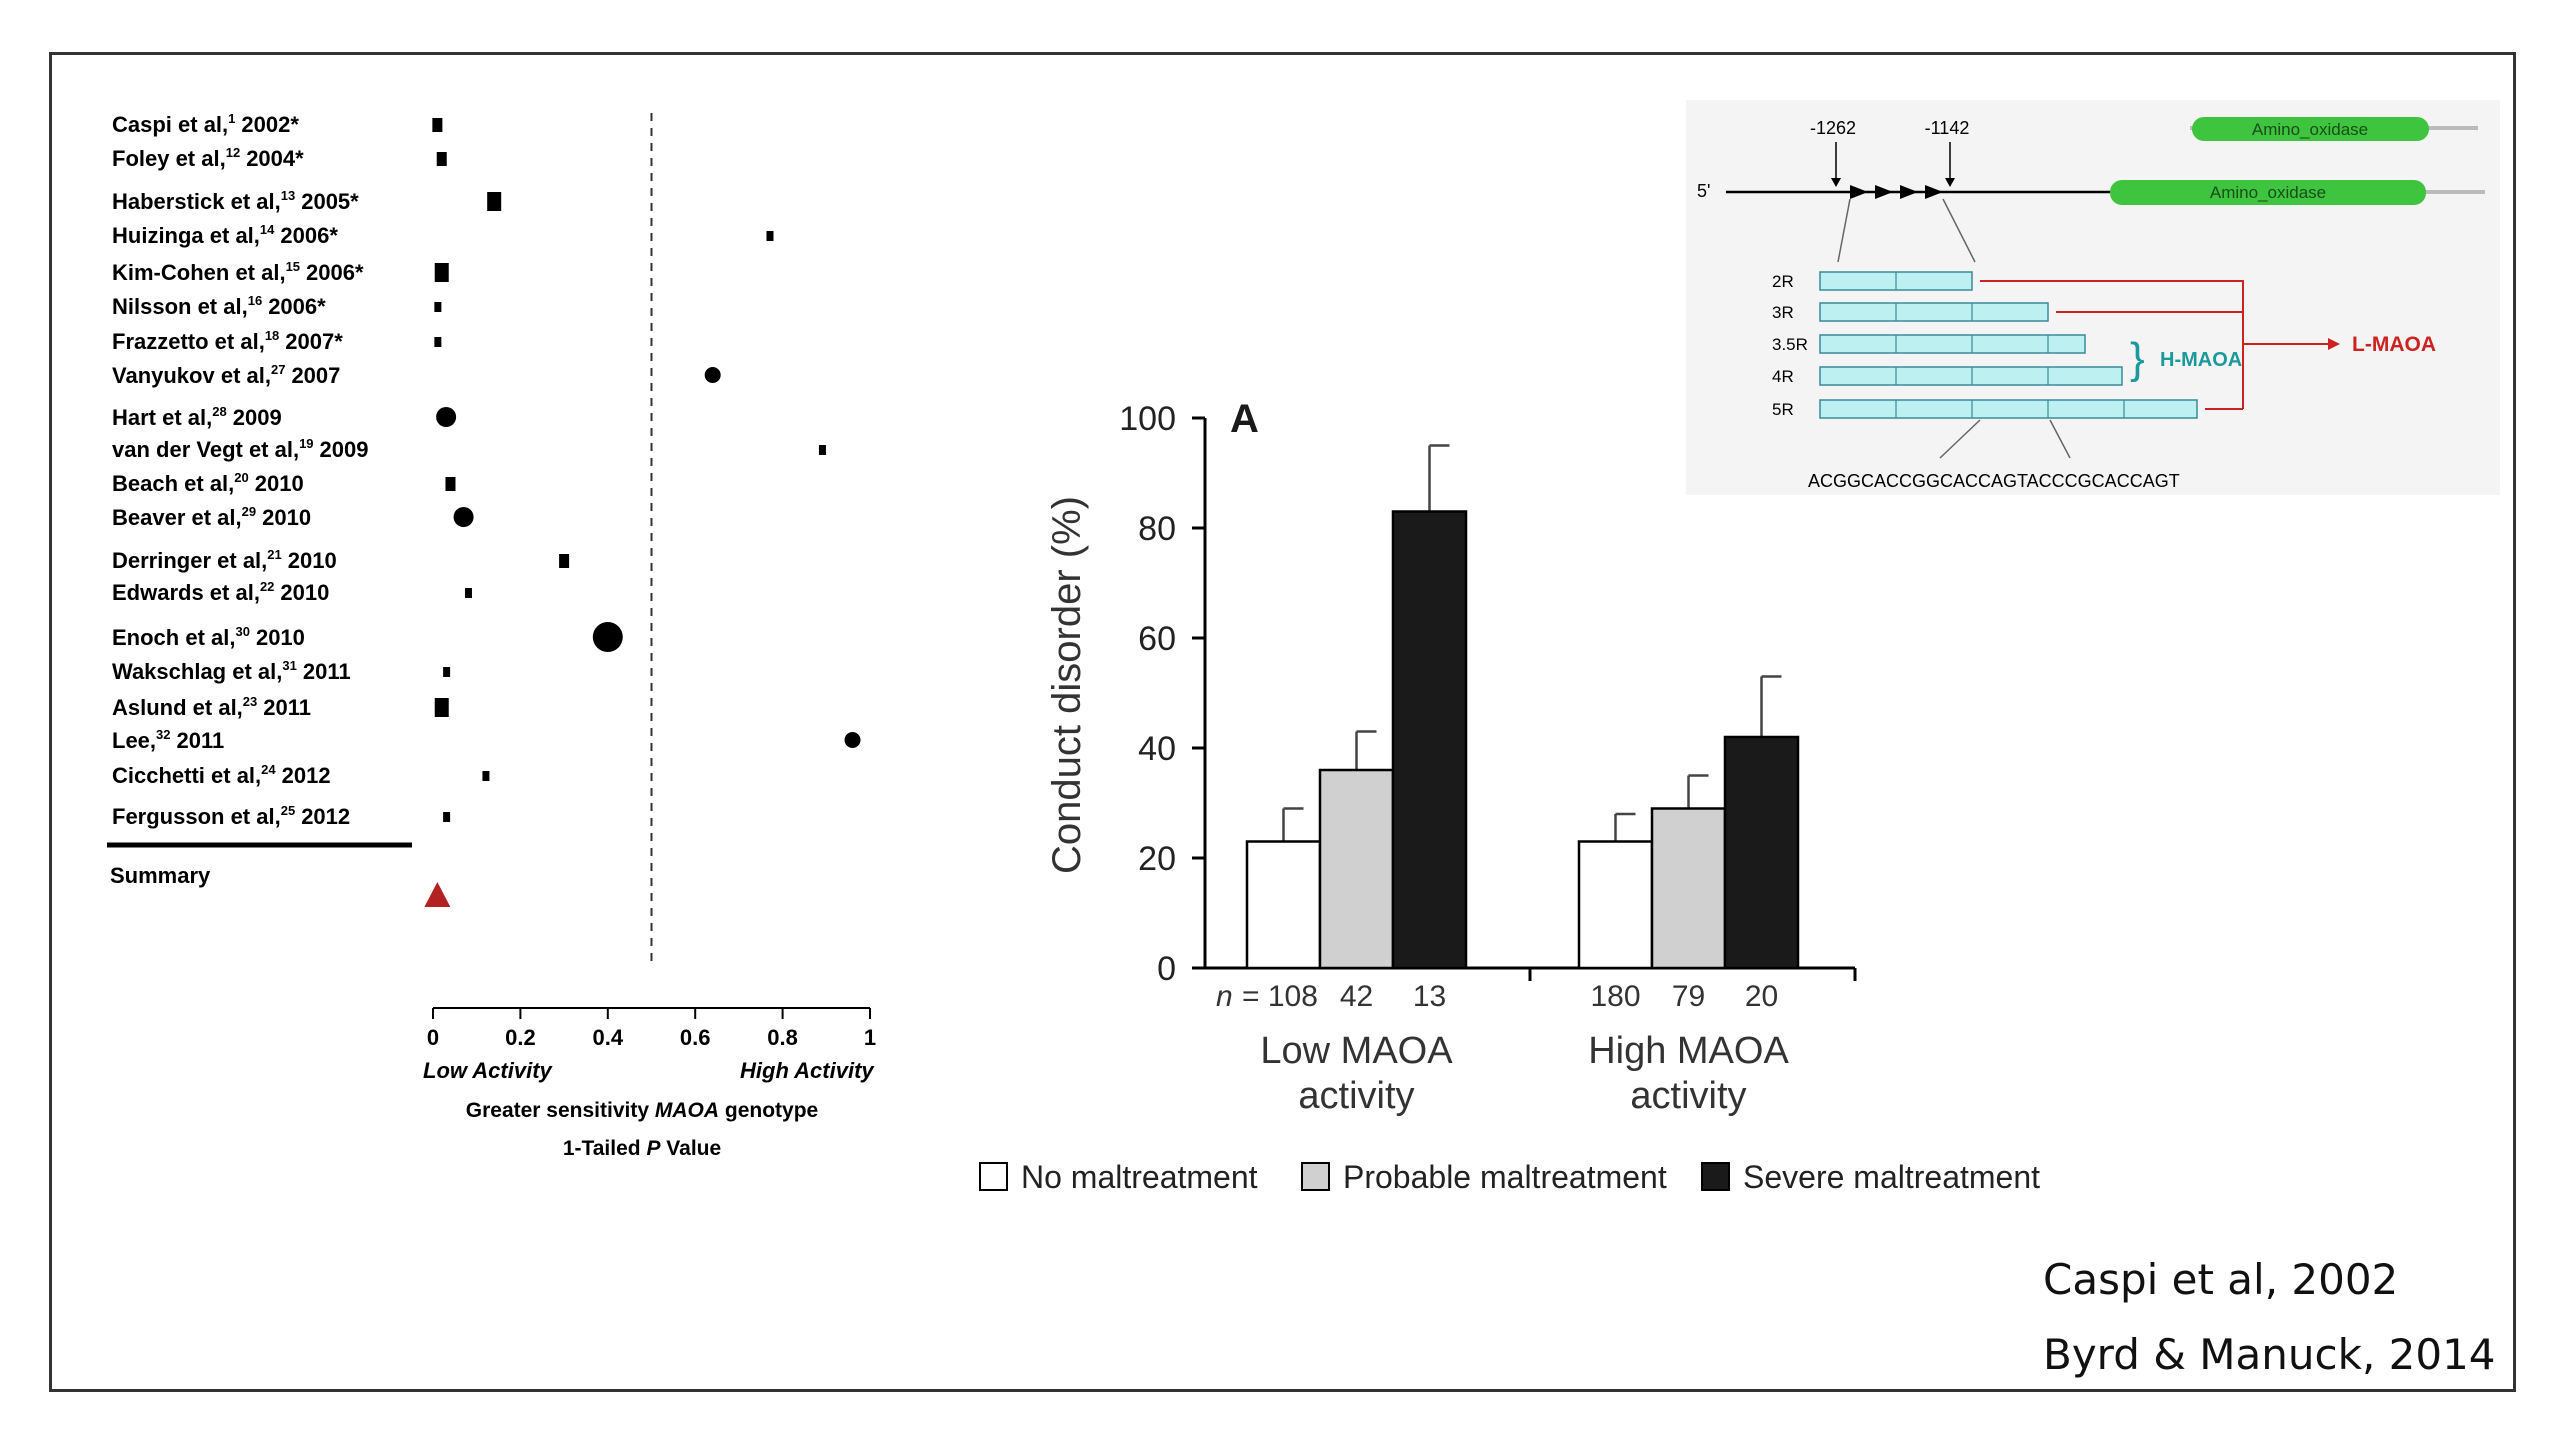 Image resolution: width=2560 pixels, height=1440 pixels. I want to click on y-tick-label: 100, so click(1147, 419).